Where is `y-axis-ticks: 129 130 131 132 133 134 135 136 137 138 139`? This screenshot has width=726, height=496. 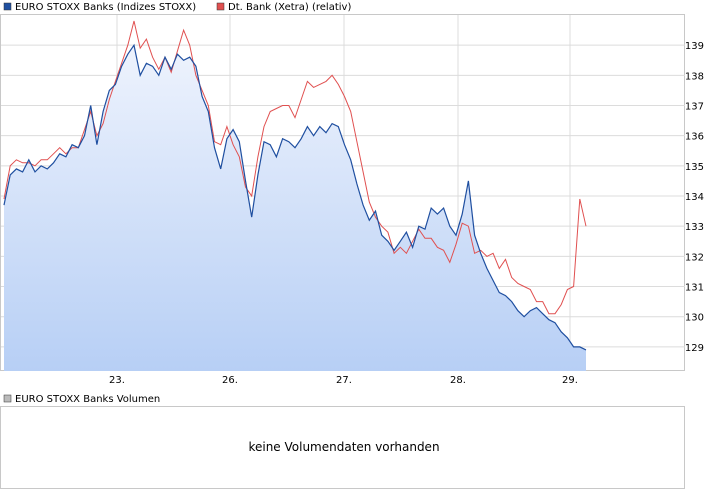 y-axis-ticks: 129 130 131 132 133 134 135 136 137 138 139 is located at coordinates (694, 197).